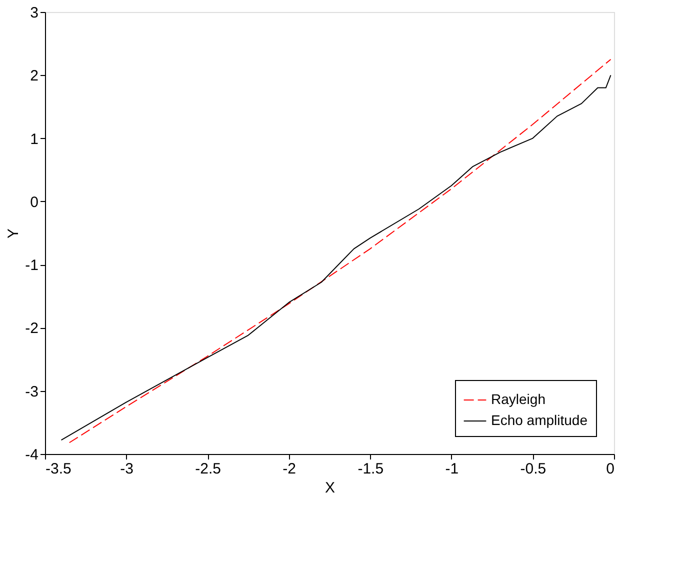 Image resolution: width=697 pixels, height=574 pixels. What do you see at coordinates (59, 469) in the screenshot?
I see `x-tick-label: -3.5` at bounding box center [59, 469].